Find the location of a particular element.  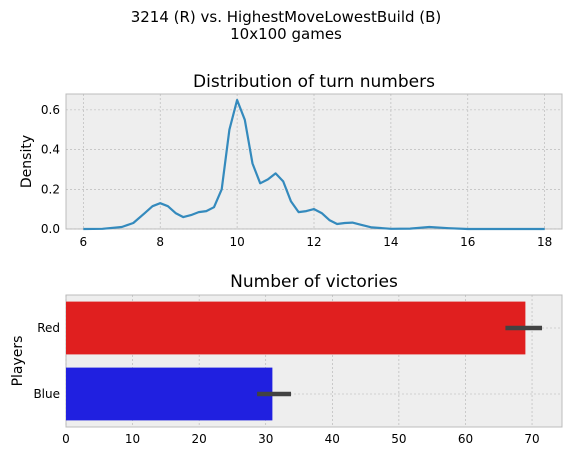

x-tick-label: 0 is located at coordinates (66, 439).